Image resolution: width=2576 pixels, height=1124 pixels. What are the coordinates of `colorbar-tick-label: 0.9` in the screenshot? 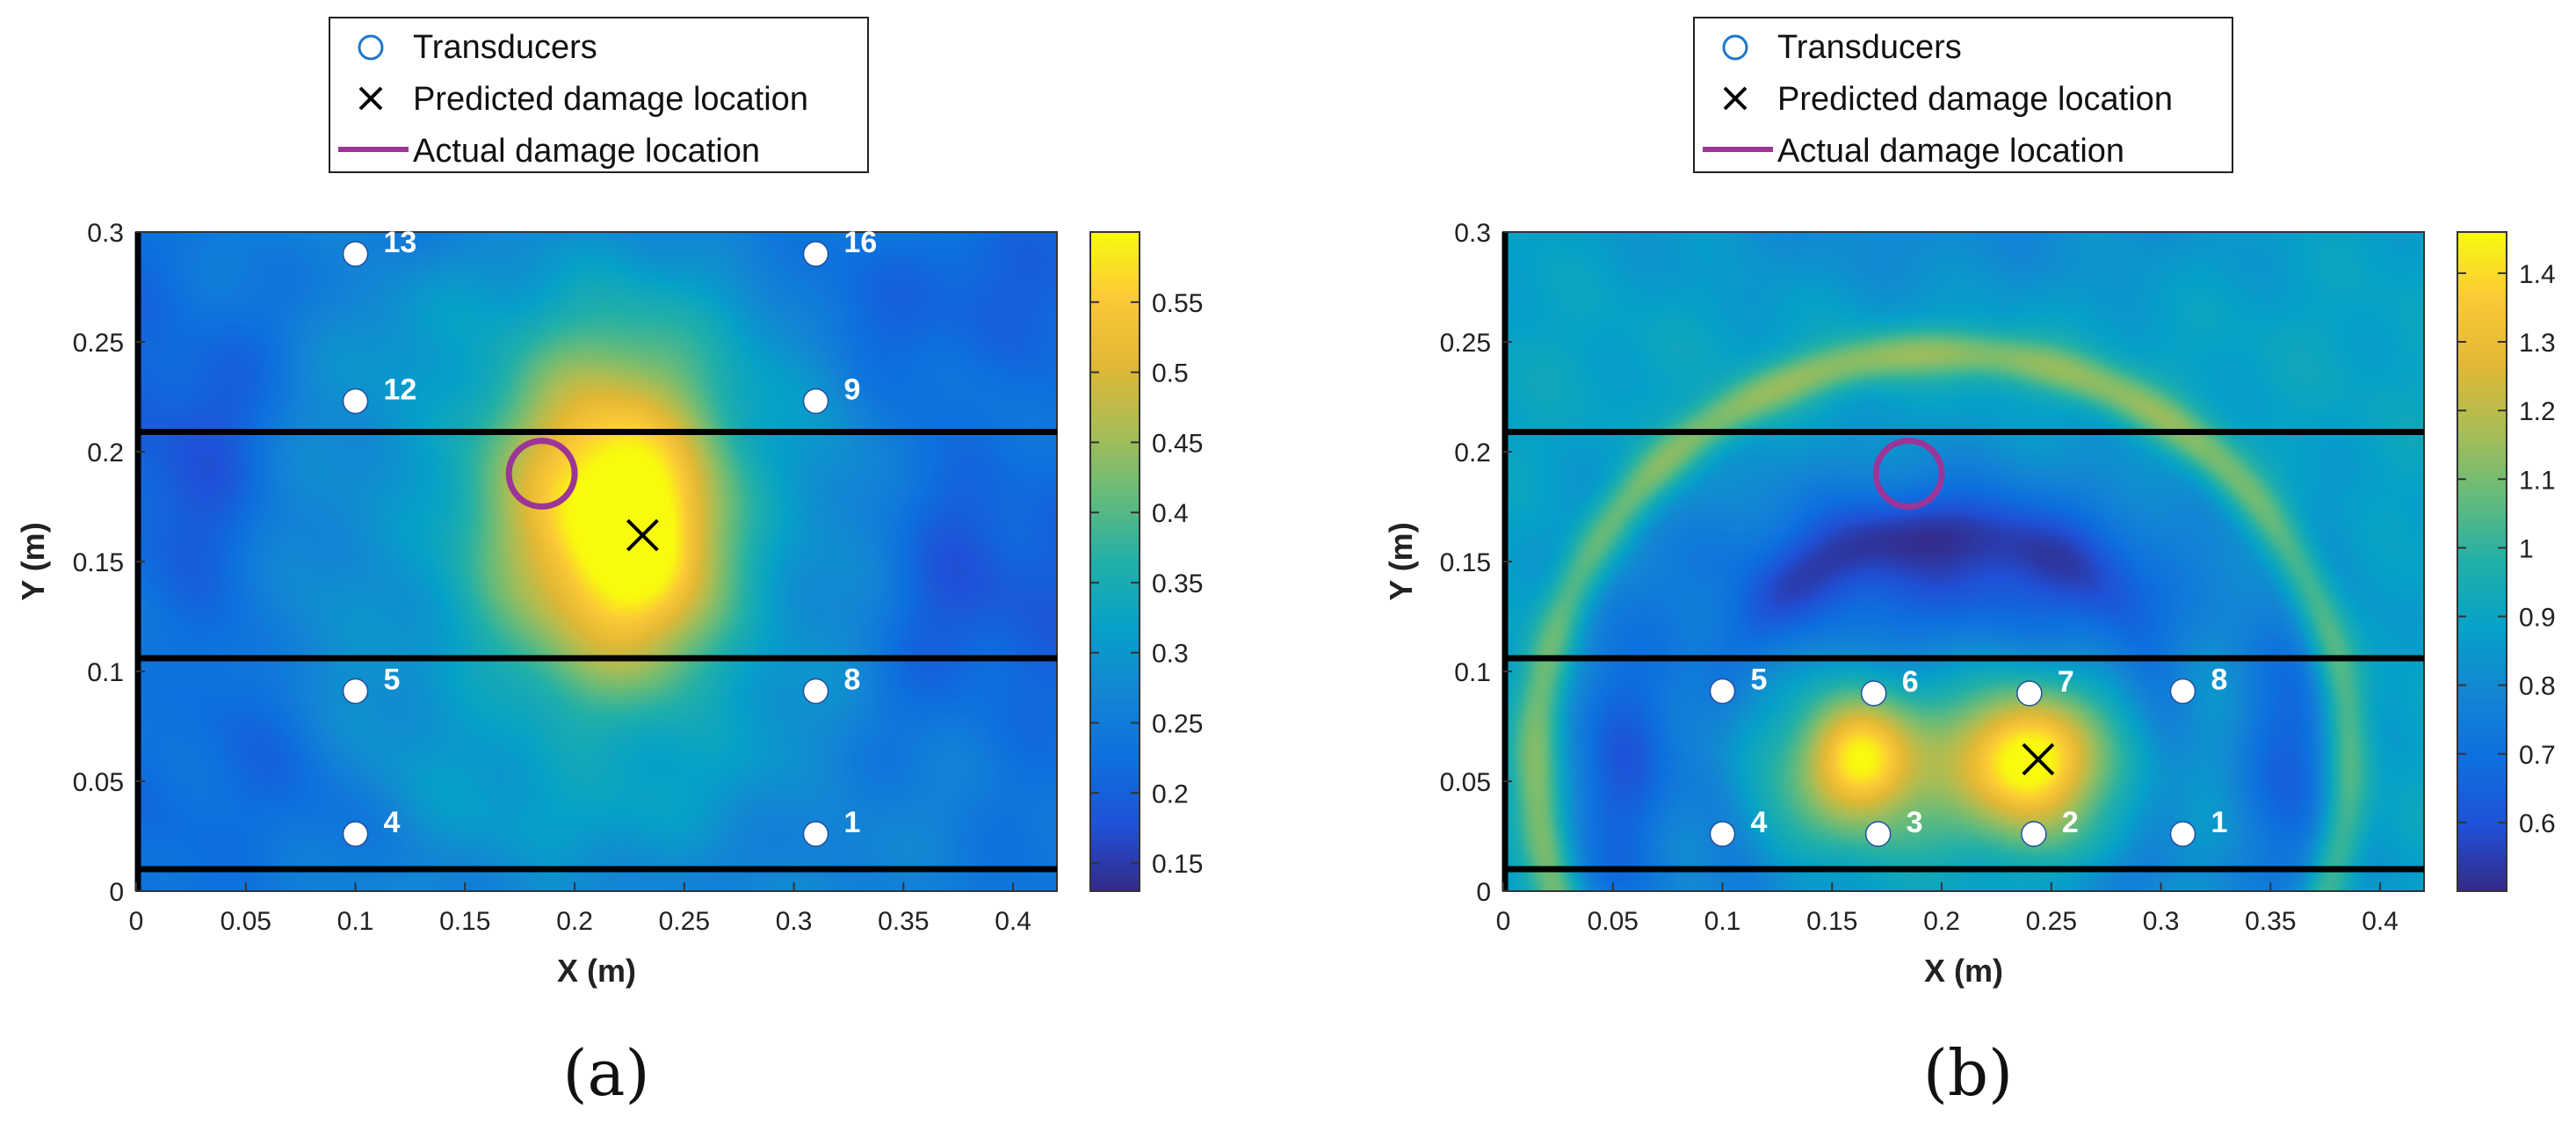 It's located at (2537, 618).